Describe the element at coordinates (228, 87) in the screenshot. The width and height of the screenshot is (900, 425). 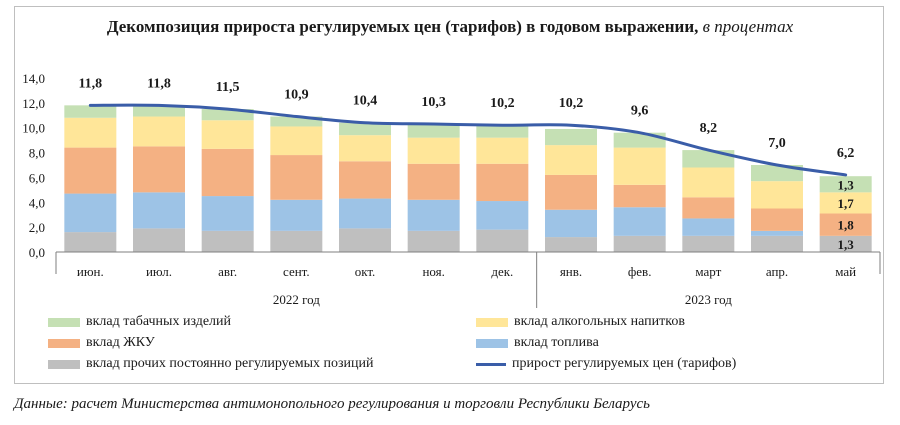
I see `line-data-label: 11,5` at that location.